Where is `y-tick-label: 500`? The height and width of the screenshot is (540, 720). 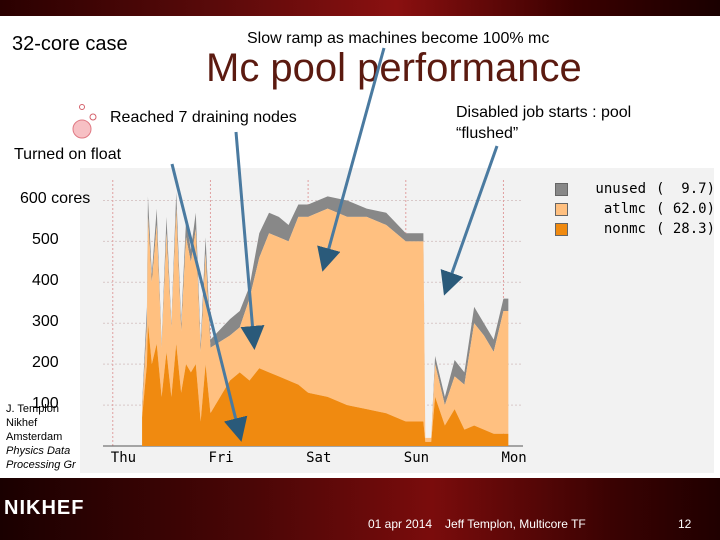
y-tick-label: 500 is located at coordinates (45, 240).